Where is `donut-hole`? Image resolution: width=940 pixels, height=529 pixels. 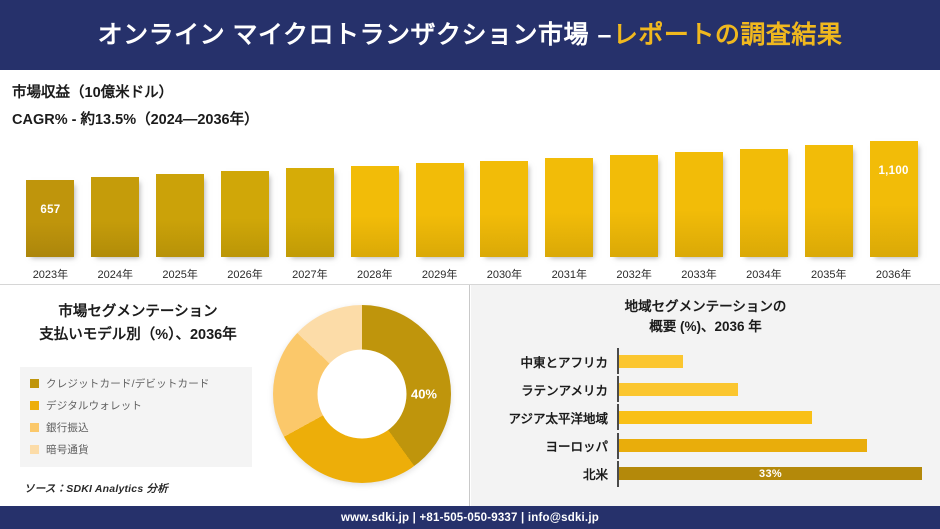
donut-hole is located at coordinates (362, 394).